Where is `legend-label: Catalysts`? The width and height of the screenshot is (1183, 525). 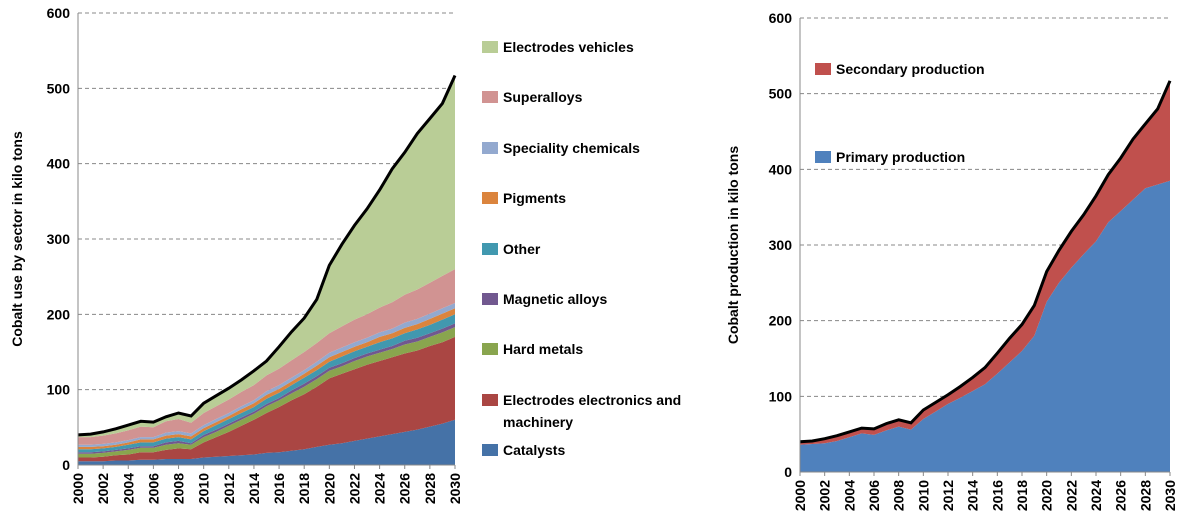
legend-label: Catalysts is located at coordinates (534, 450).